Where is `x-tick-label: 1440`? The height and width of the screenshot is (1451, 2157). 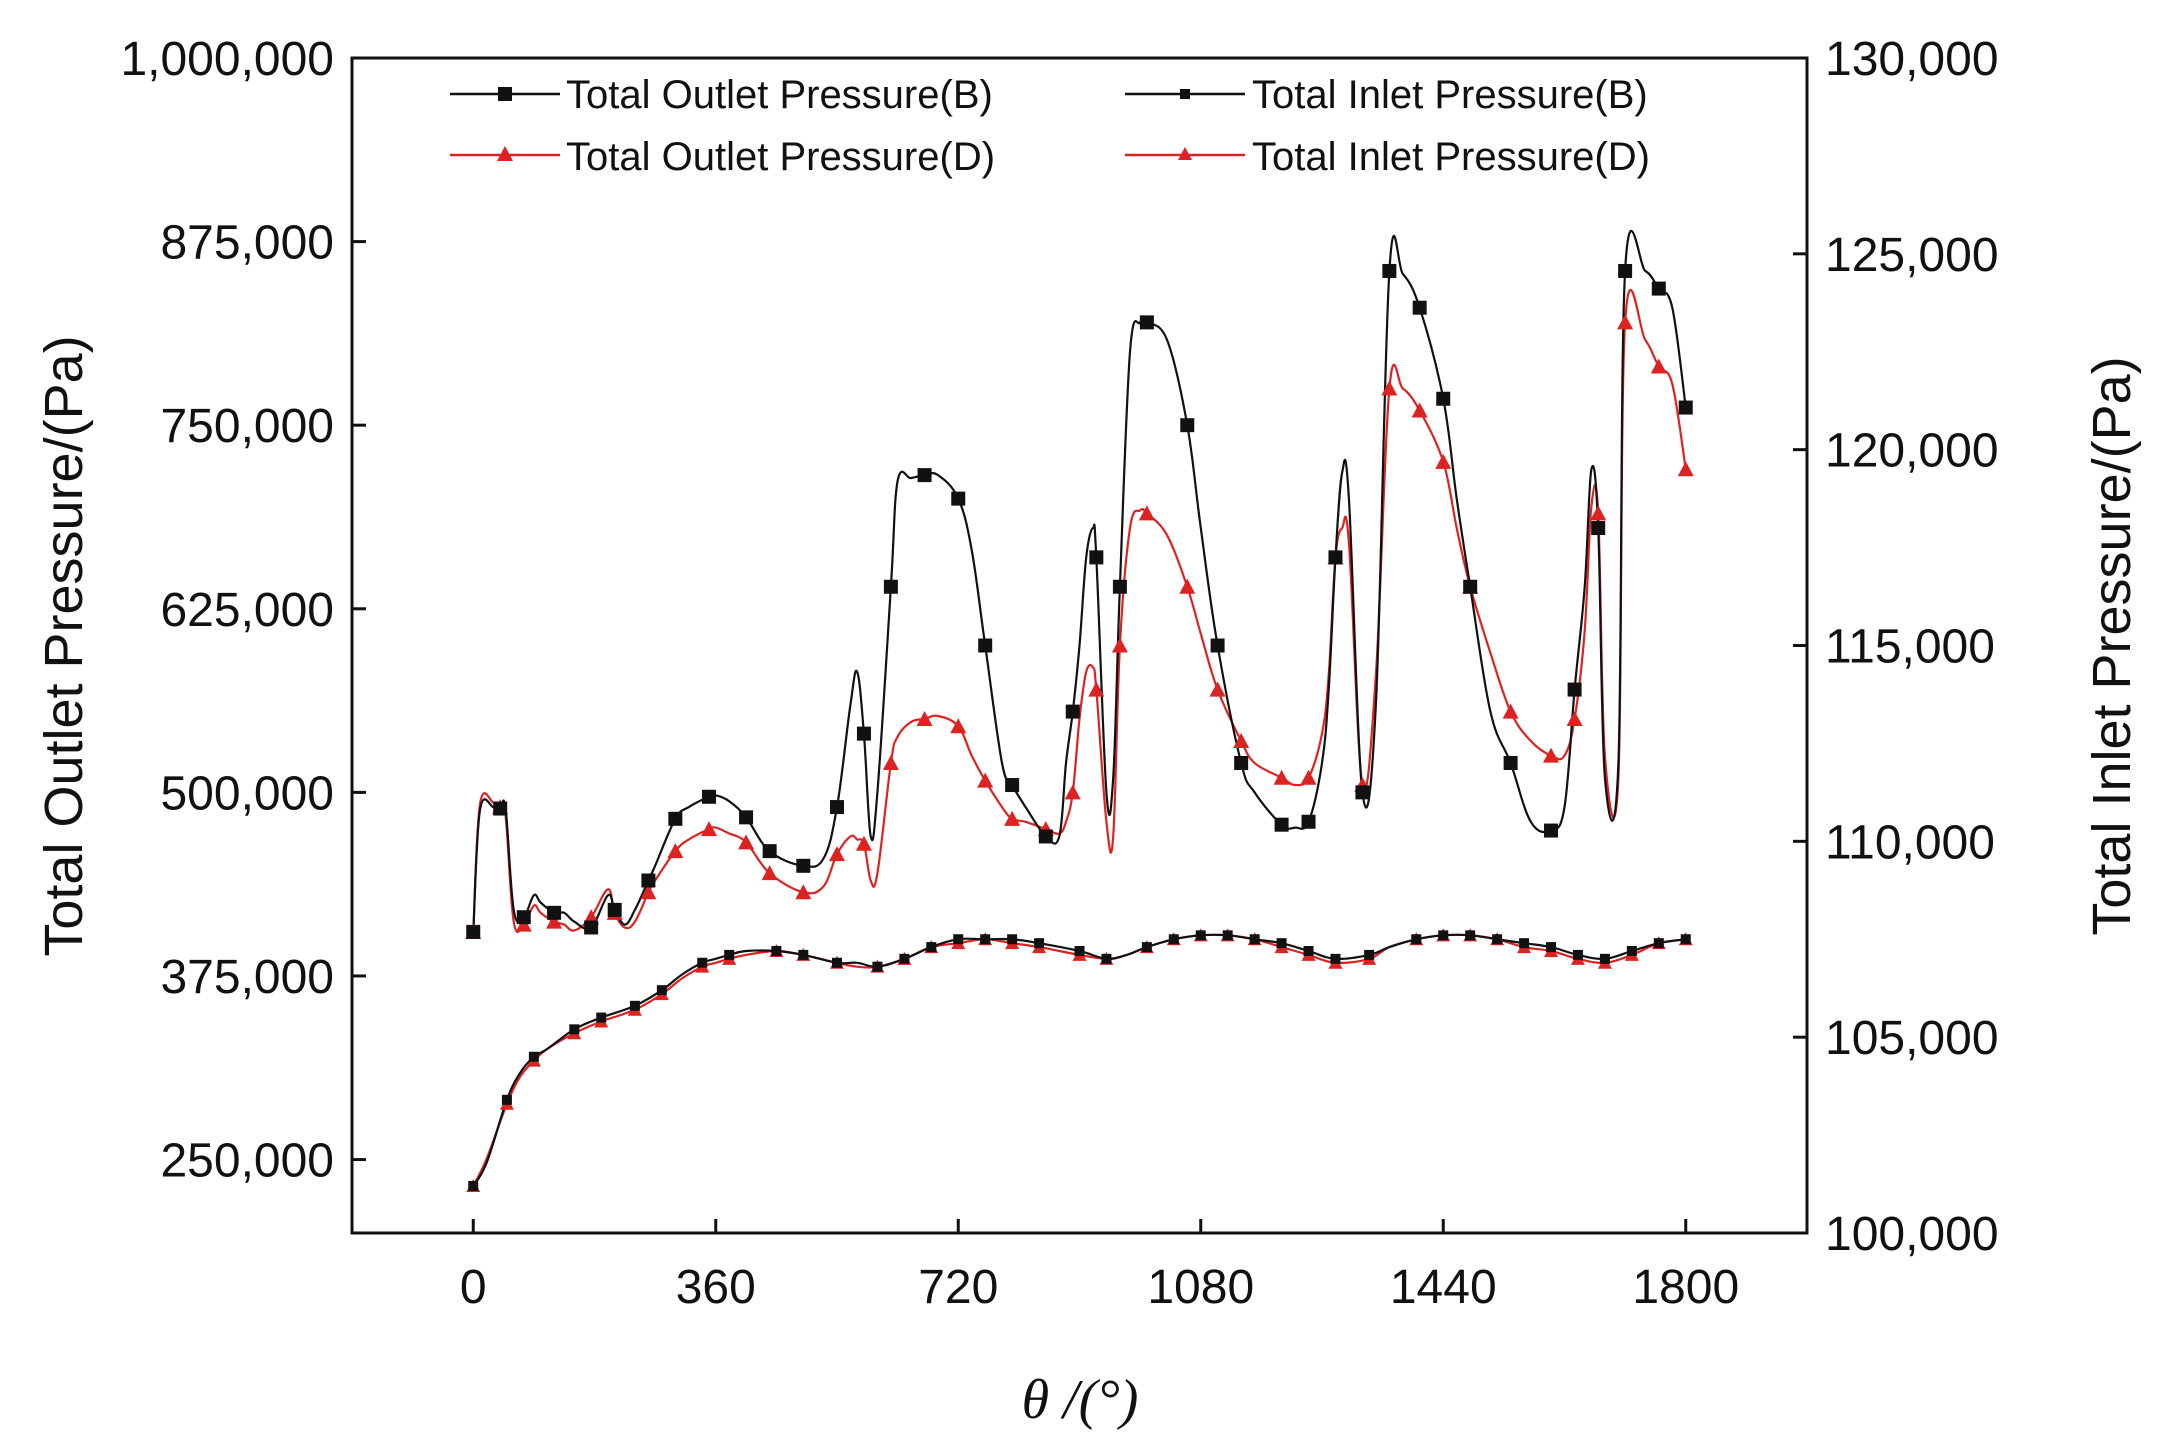 x-tick-label: 1440 is located at coordinates (1443, 1287).